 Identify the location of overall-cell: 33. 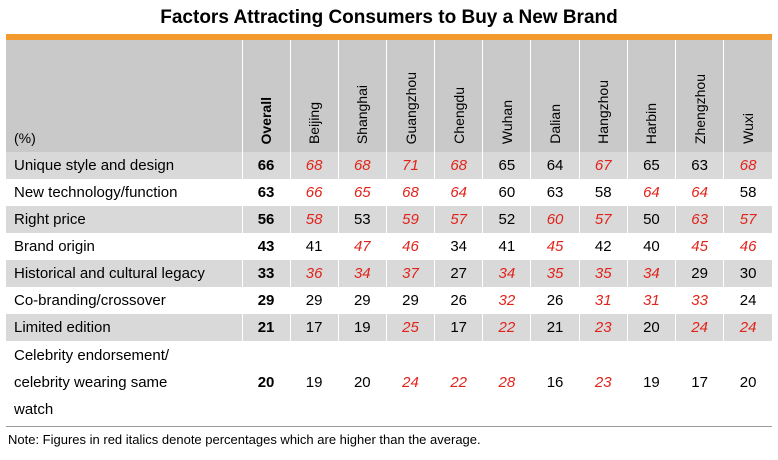
(266, 273).